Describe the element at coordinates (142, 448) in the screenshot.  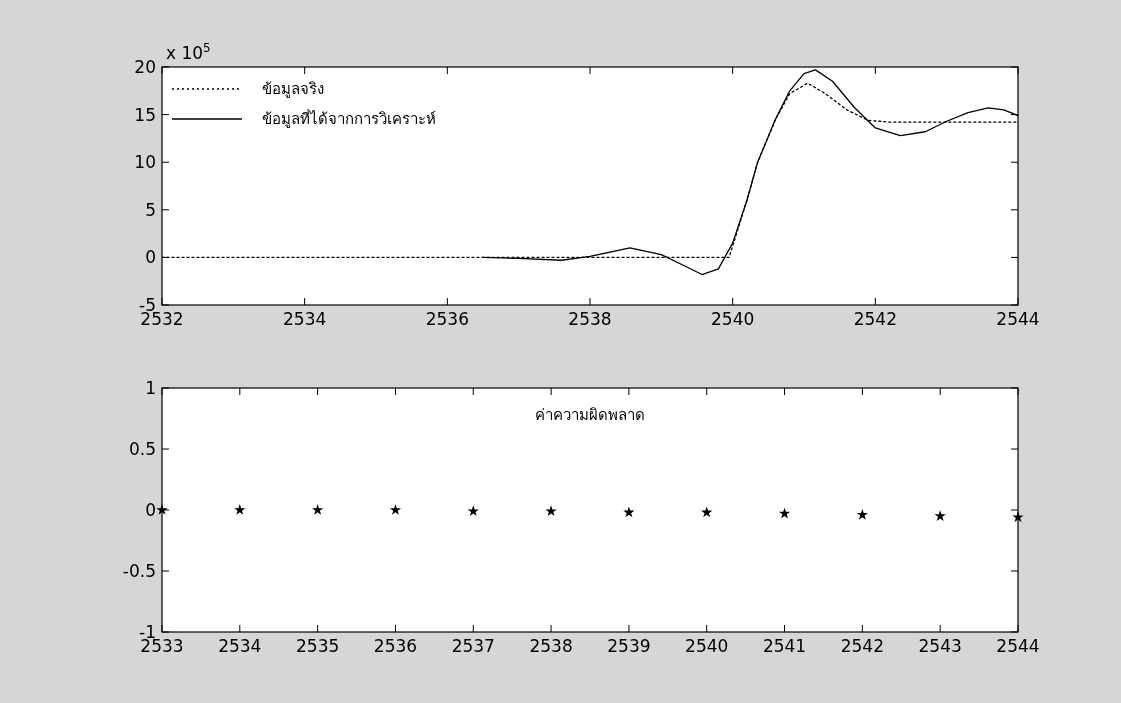
I see `y-tick-label: 0.5` at that location.